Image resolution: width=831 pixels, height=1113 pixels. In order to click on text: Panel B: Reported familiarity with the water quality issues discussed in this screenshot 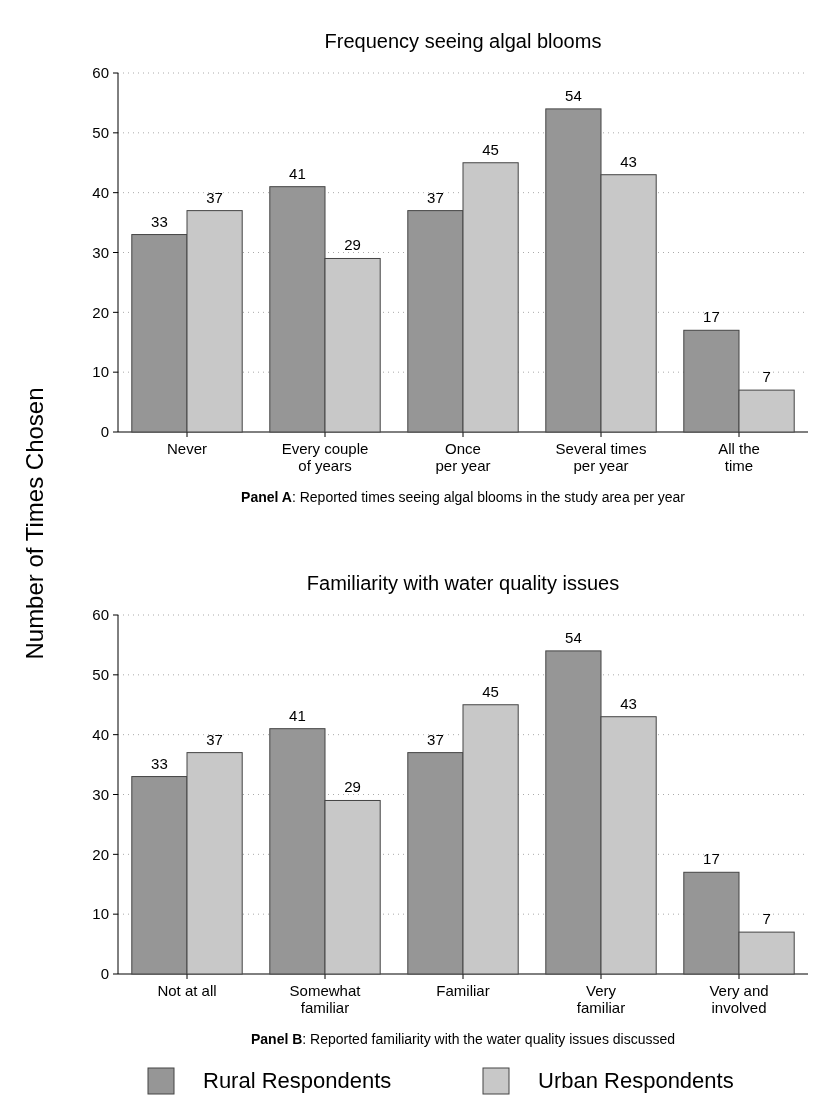, I will do `click(463, 1039)`.